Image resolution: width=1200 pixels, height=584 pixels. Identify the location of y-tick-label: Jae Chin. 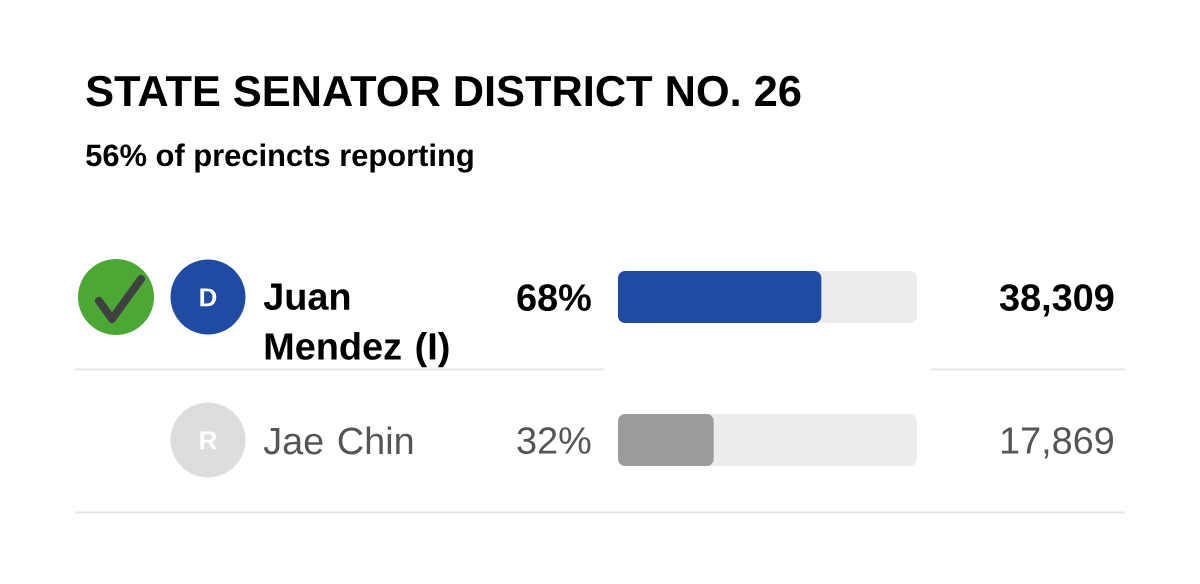
(338, 440).